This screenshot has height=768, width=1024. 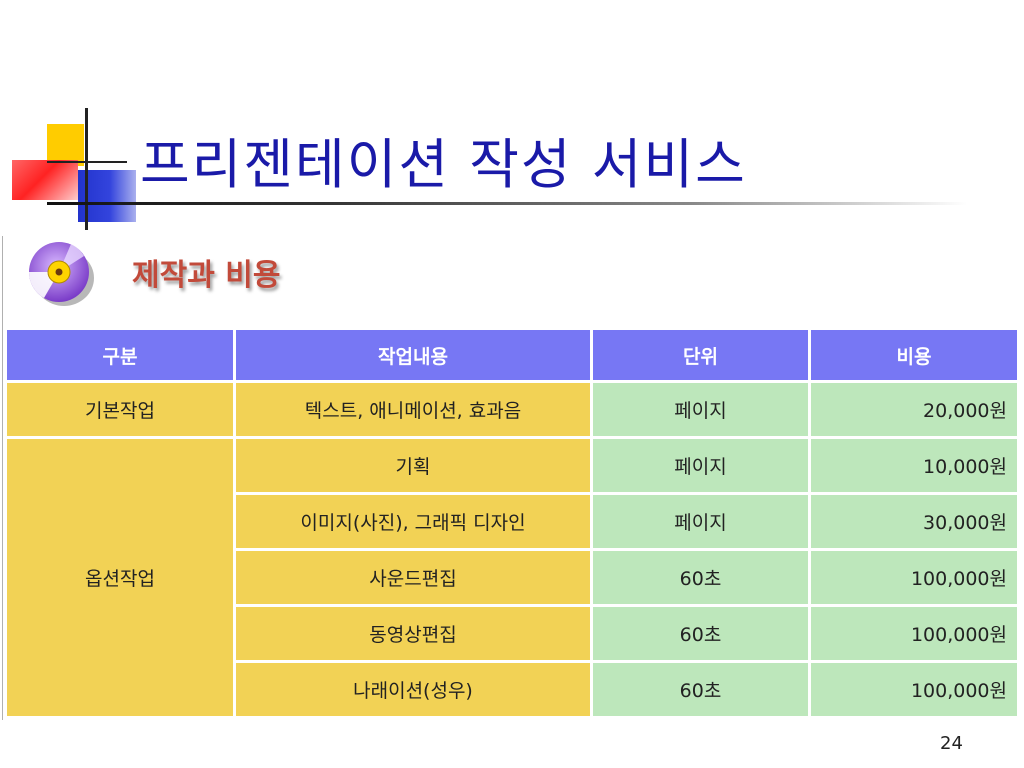 What do you see at coordinates (914, 521) in the screenshot?
I see `cost-cell: 30,000원` at bounding box center [914, 521].